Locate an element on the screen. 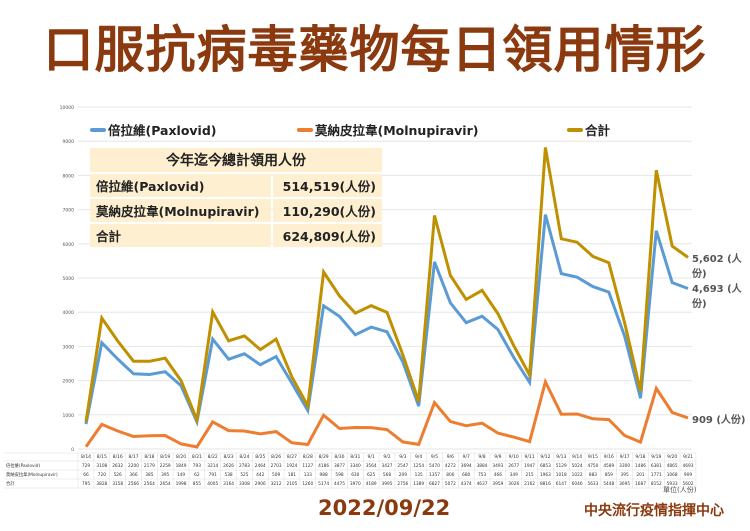 Image resolution: width=750 pixels, height=531 pixels. data-label: 4637 is located at coordinates (482, 484).